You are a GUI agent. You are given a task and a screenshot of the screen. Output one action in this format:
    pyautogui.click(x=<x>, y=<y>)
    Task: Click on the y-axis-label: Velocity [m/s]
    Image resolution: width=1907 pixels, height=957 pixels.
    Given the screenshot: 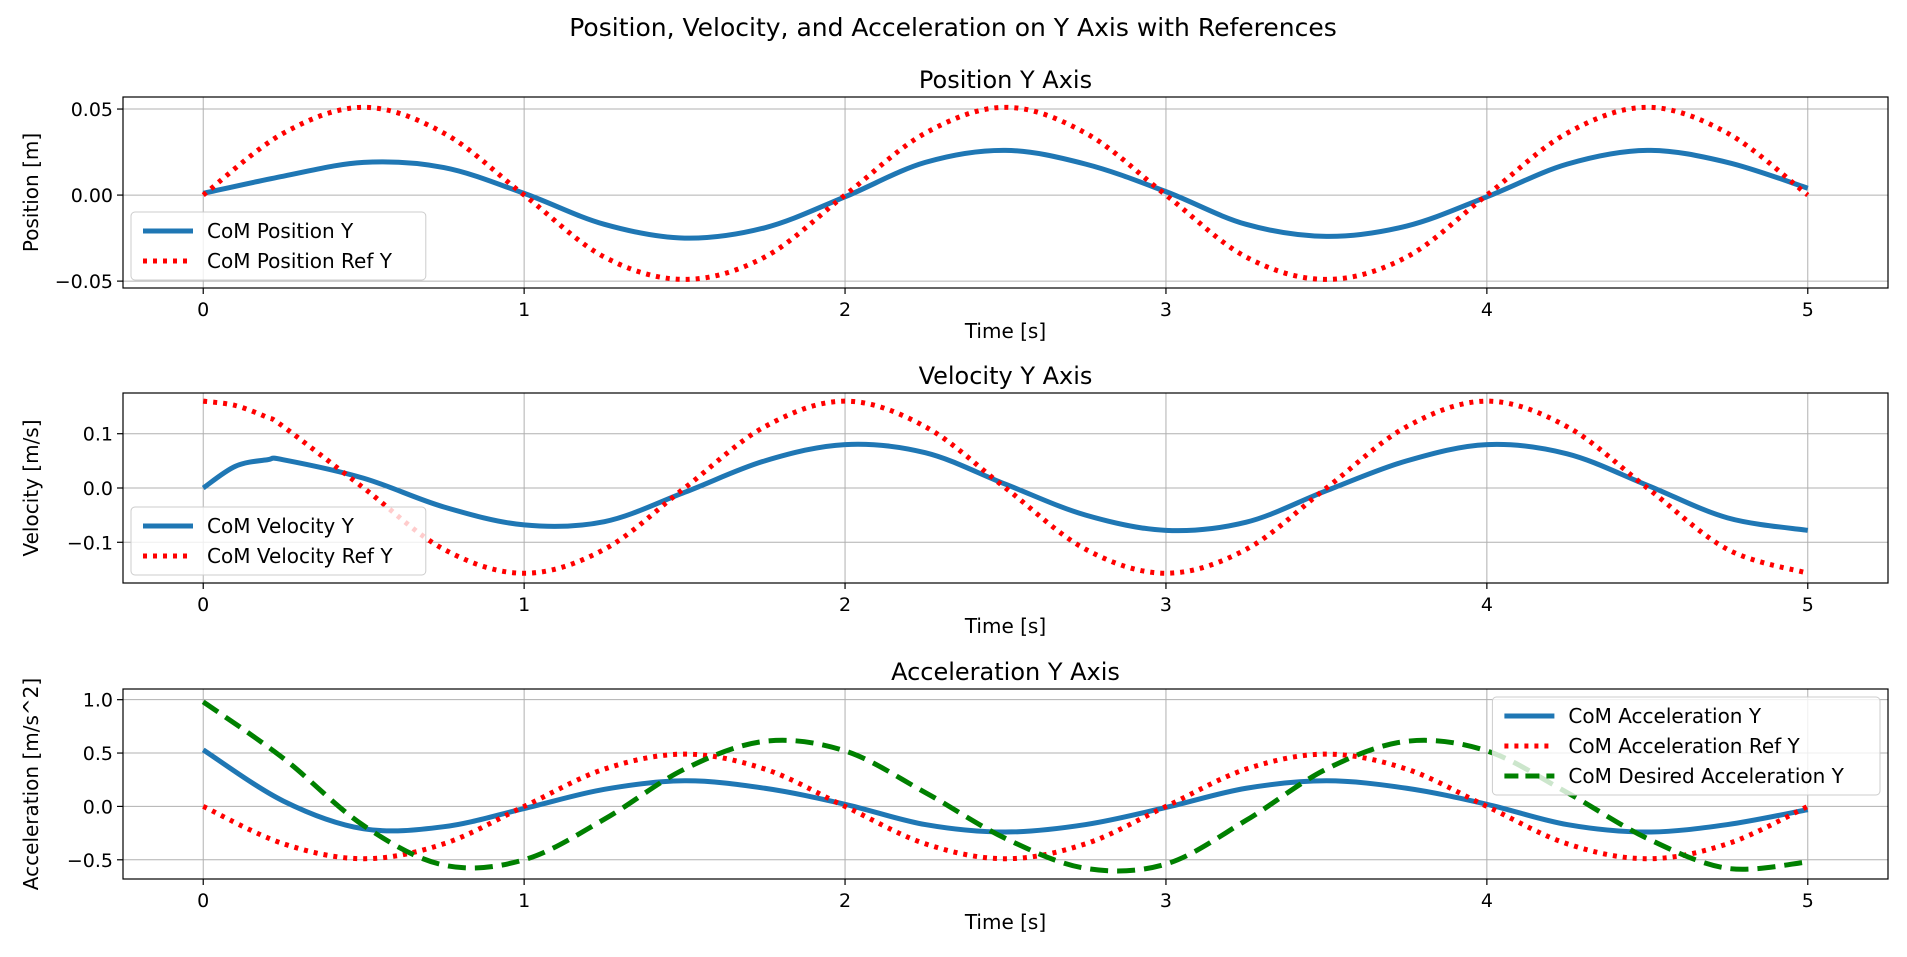 What is the action you would take?
    pyautogui.click(x=31, y=487)
    